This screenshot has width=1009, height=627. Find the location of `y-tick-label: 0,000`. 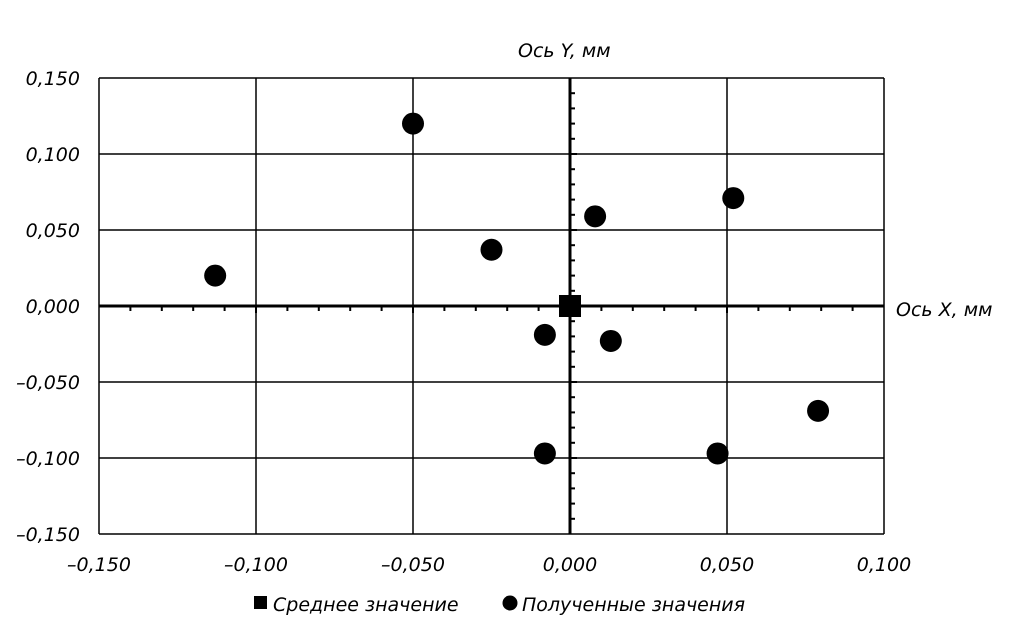

y-tick-label: 0,000 is located at coordinates (53, 307).